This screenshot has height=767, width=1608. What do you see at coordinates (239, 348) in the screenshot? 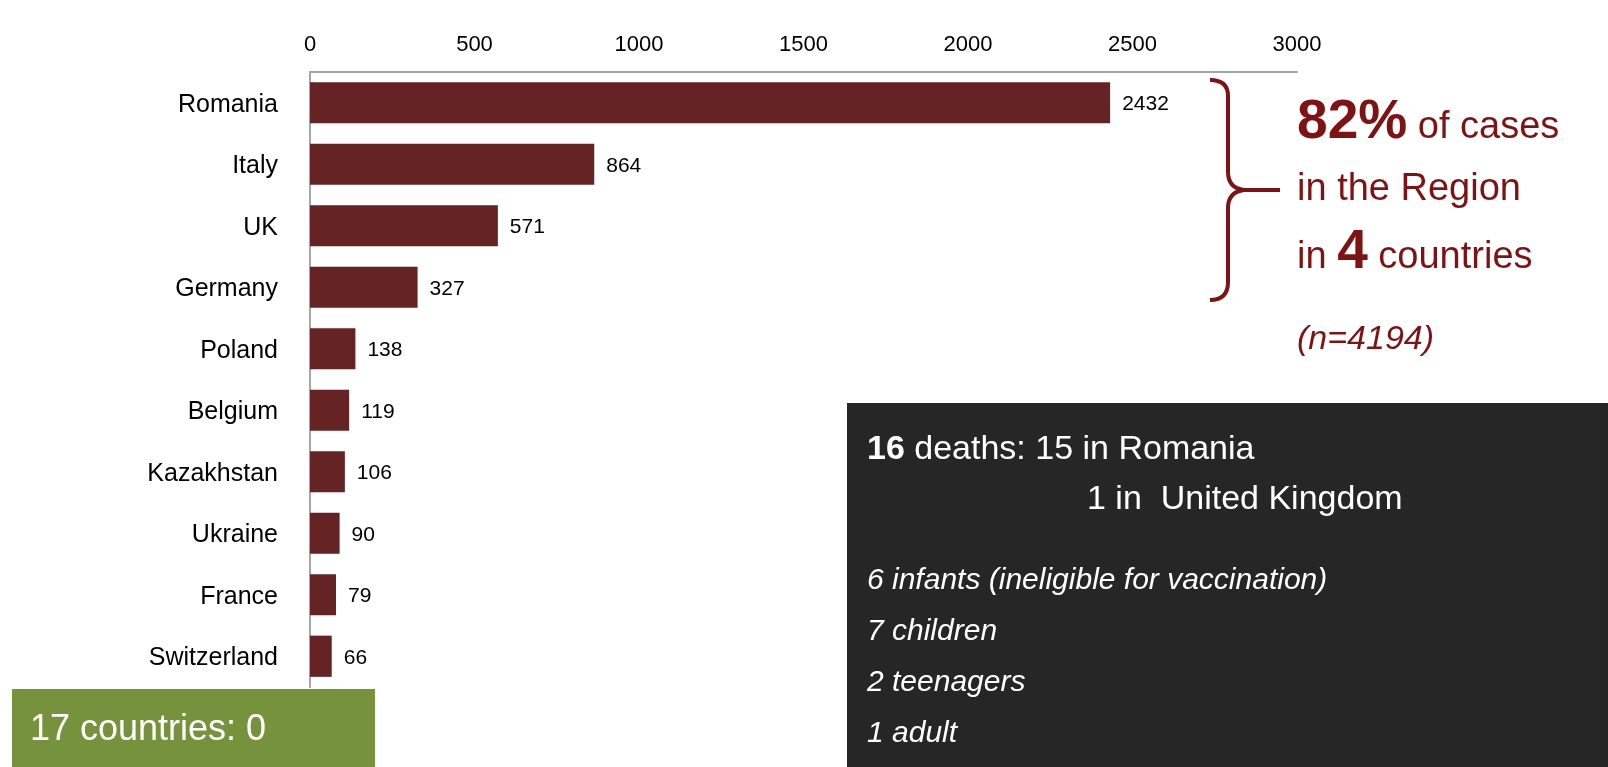
I see `y-tick-label: Poland` at bounding box center [239, 348].